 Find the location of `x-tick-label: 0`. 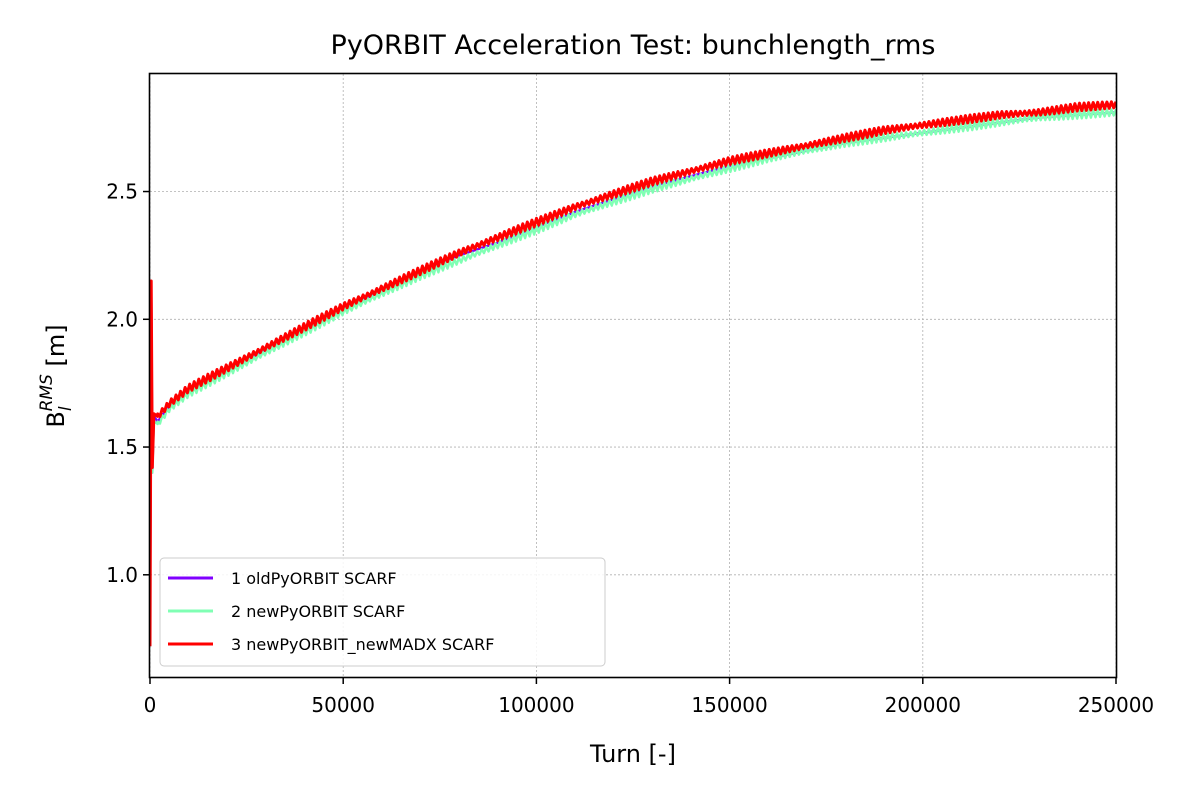

x-tick-label: 0 is located at coordinates (150, 705).